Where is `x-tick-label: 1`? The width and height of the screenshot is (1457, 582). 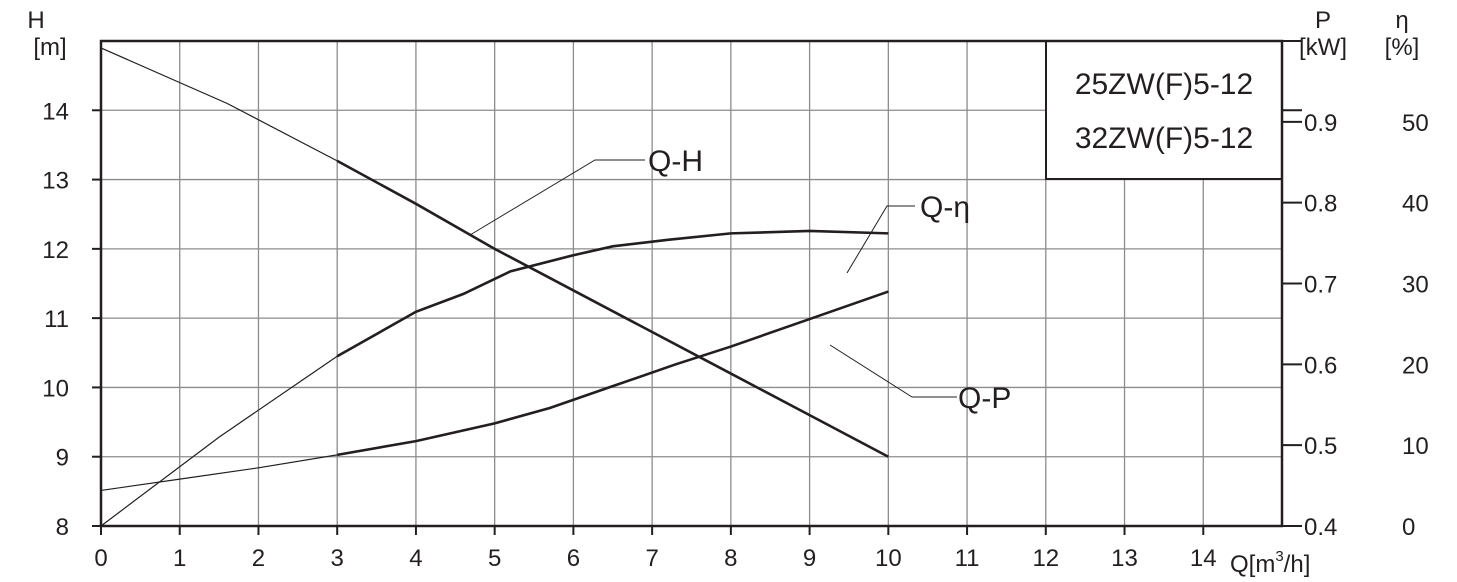
x-tick-label: 1 is located at coordinates (179, 558).